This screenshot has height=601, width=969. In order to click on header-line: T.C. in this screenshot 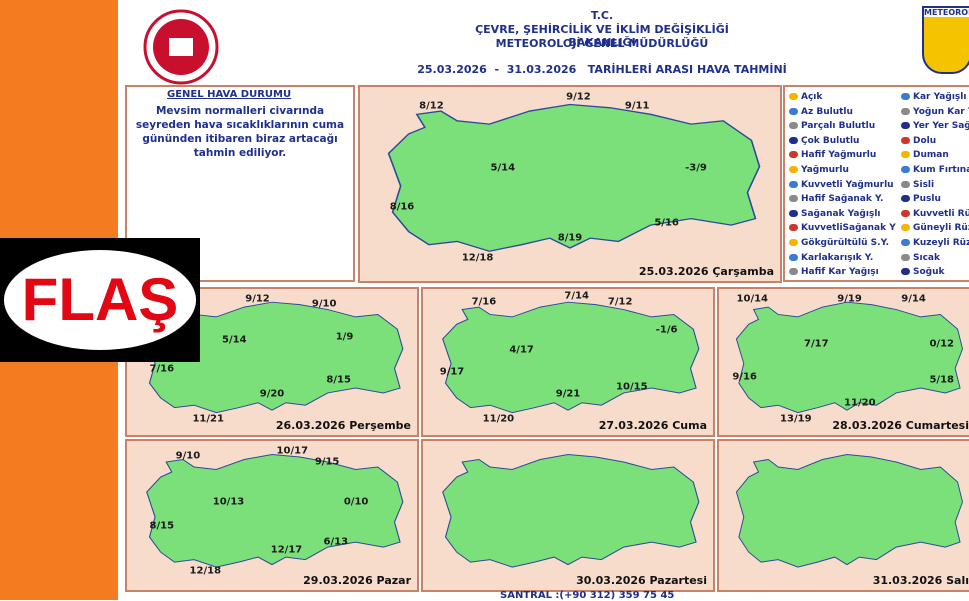, I will do `click(602, 15)`.